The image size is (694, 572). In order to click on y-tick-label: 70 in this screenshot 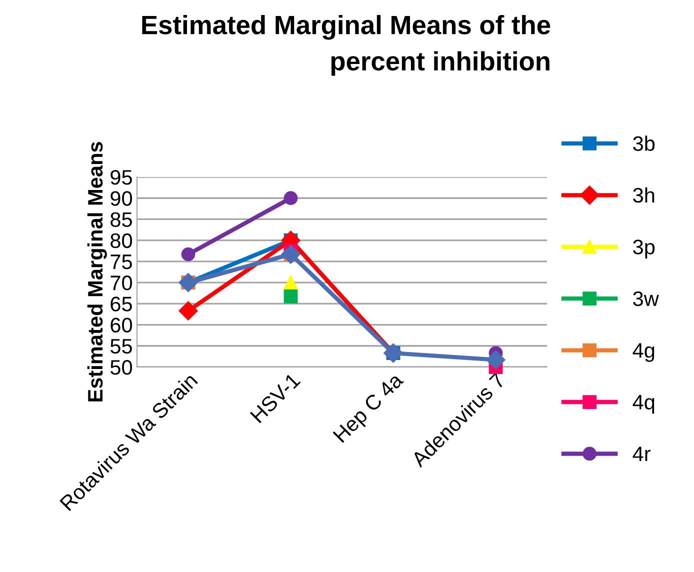, I will do `click(121, 283)`.